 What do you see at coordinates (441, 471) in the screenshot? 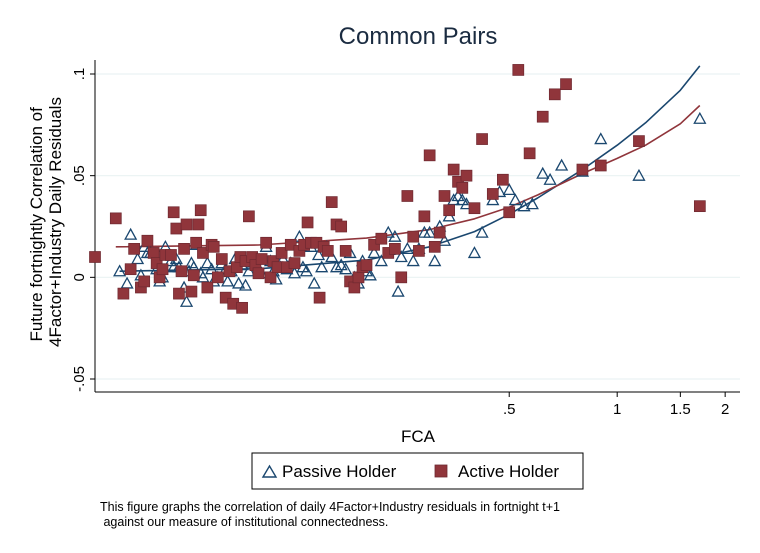
I see `legend-active-marker` at bounding box center [441, 471].